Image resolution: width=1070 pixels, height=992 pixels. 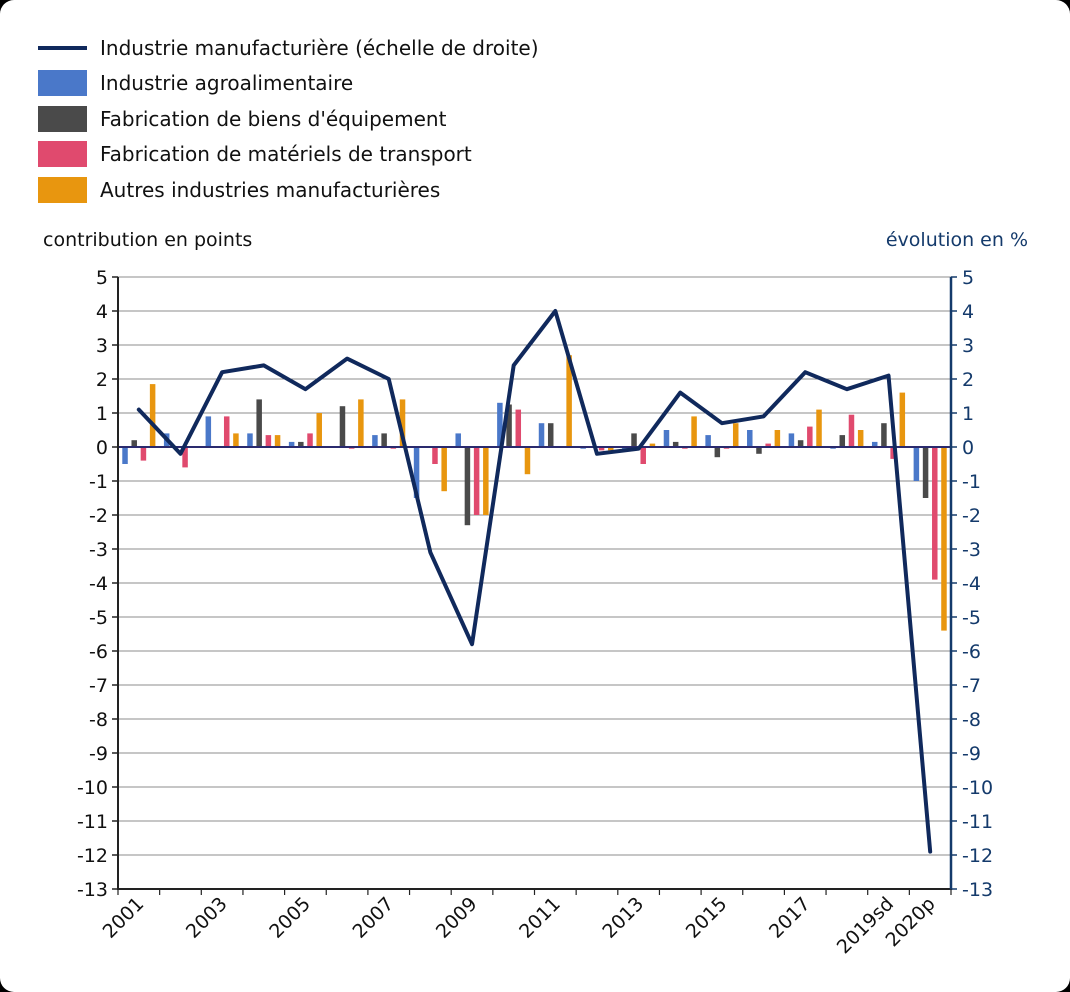 What do you see at coordinates (207, 918) in the screenshot?
I see `x-tick-label: 2003` at bounding box center [207, 918].